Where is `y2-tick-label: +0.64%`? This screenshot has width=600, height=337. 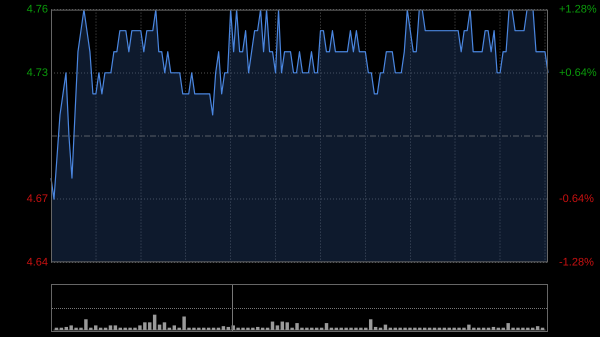 y2-tick-label: +0.64% is located at coordinates (578, 72).